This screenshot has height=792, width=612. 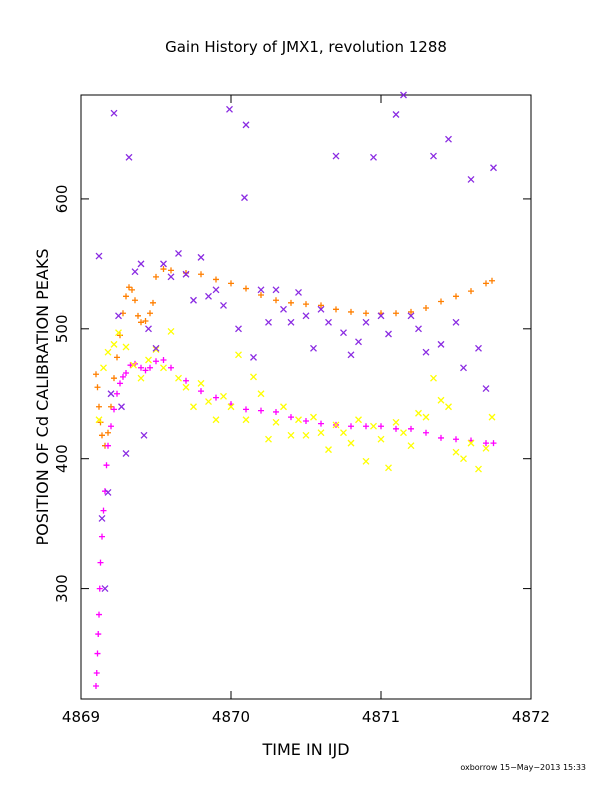 I want to click on y-axis-label: POSITION OF Cd CALIBRATION PEAKS, so click(x=42, y=397).